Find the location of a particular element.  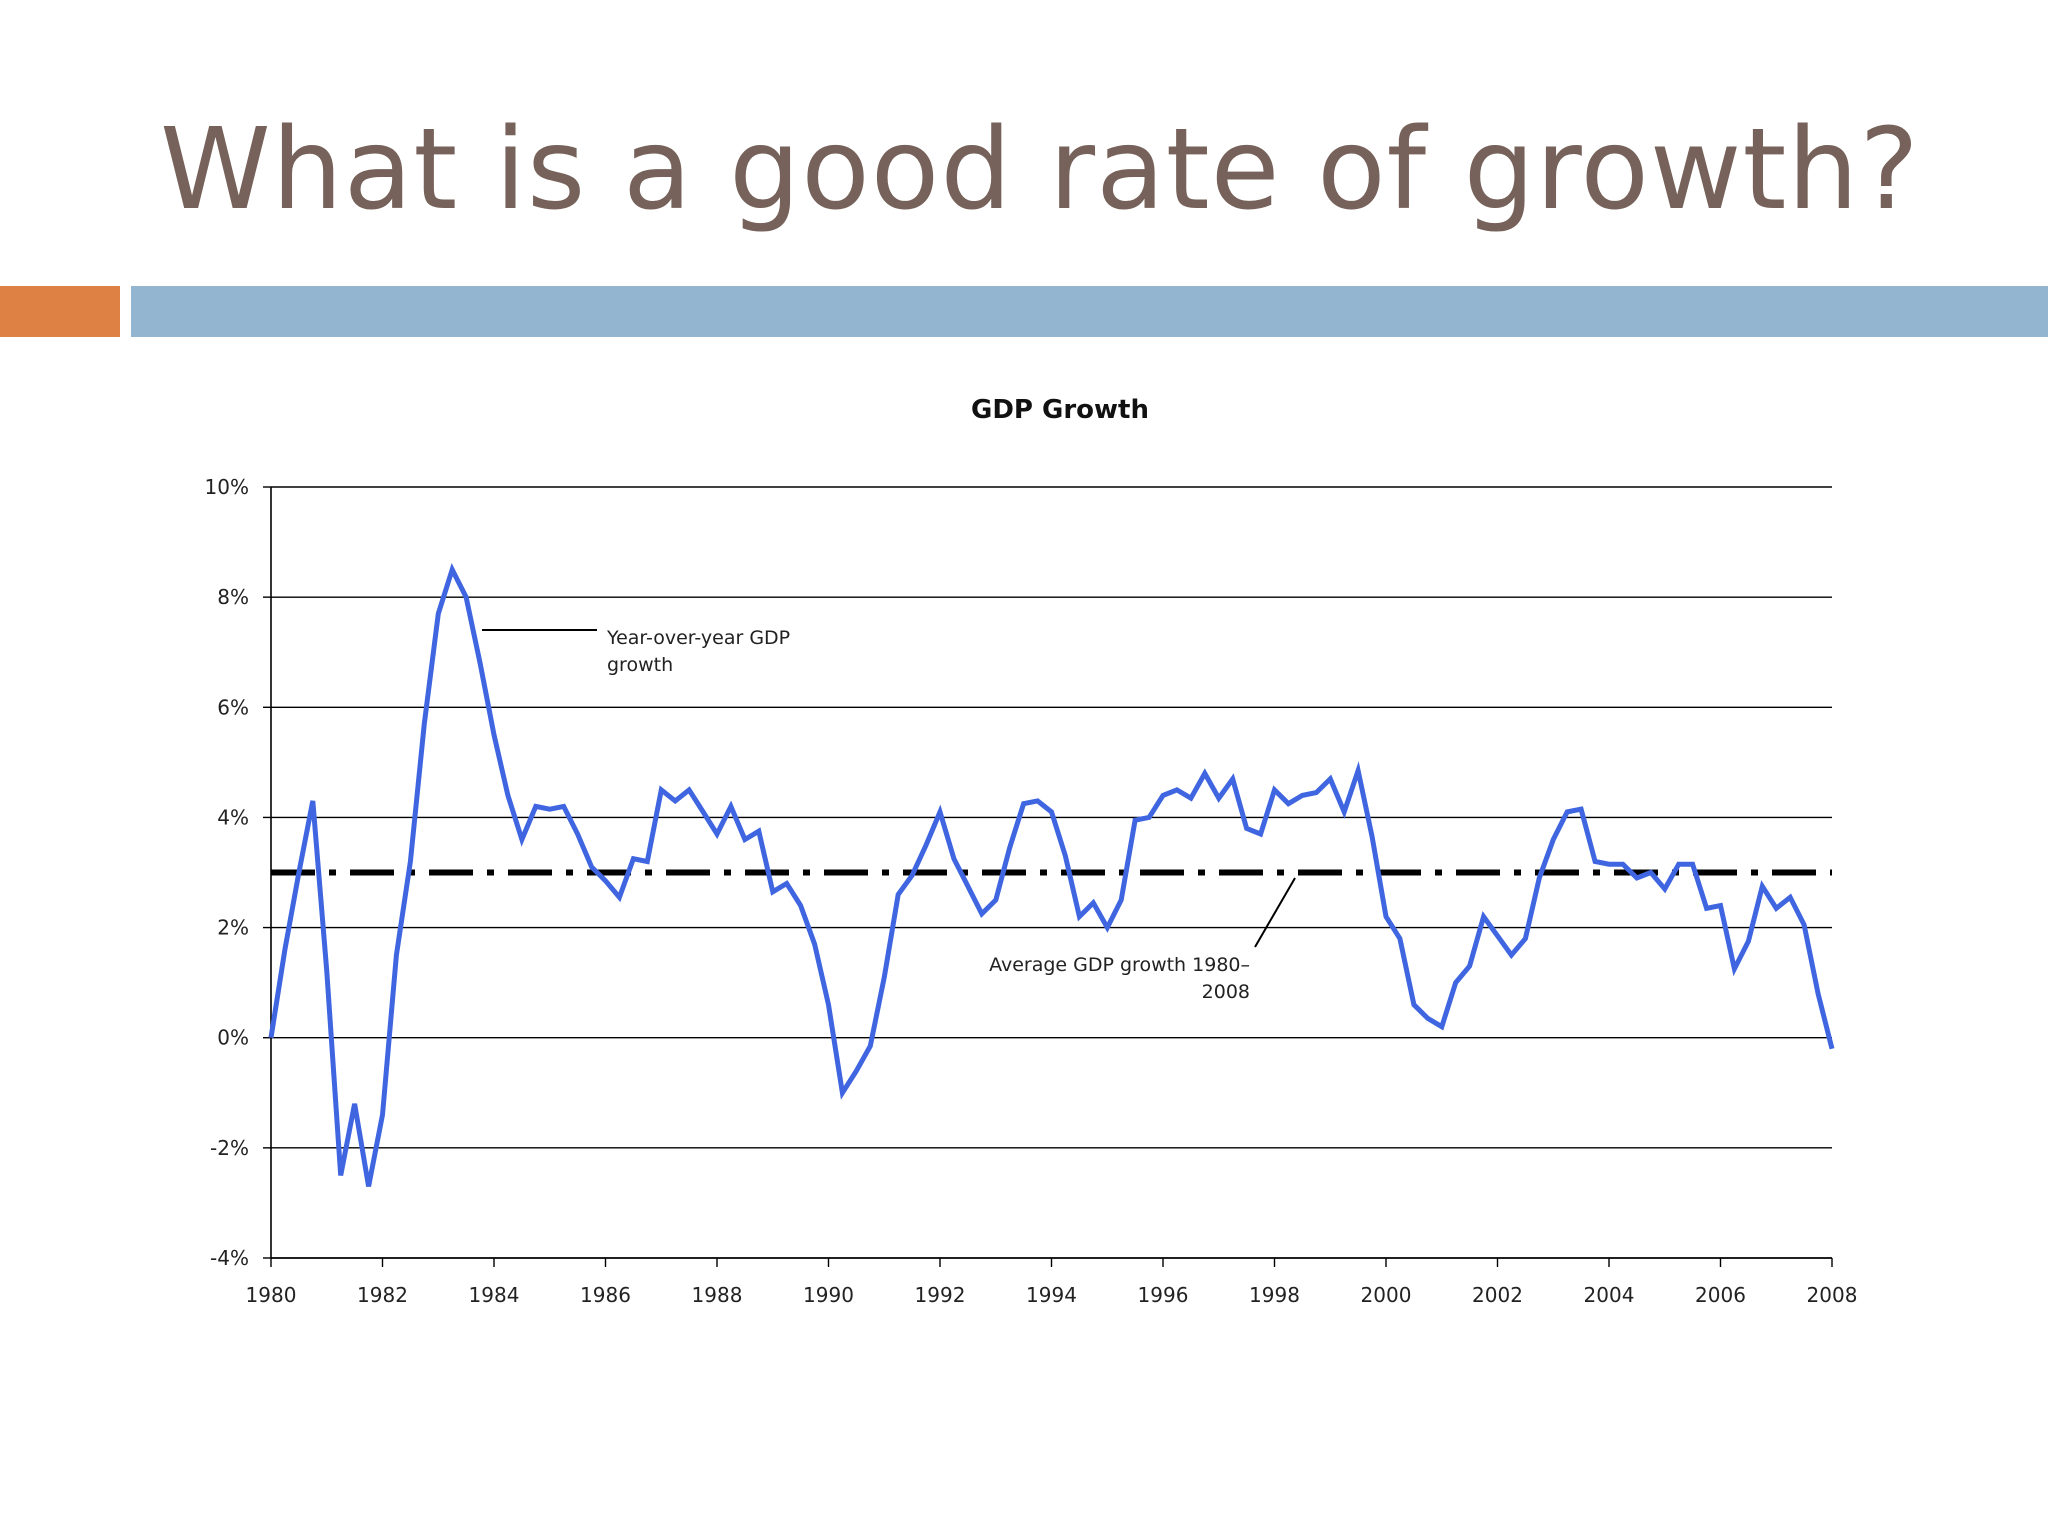

x-tick-label: 1980 is located at coordinates (271, 1295).